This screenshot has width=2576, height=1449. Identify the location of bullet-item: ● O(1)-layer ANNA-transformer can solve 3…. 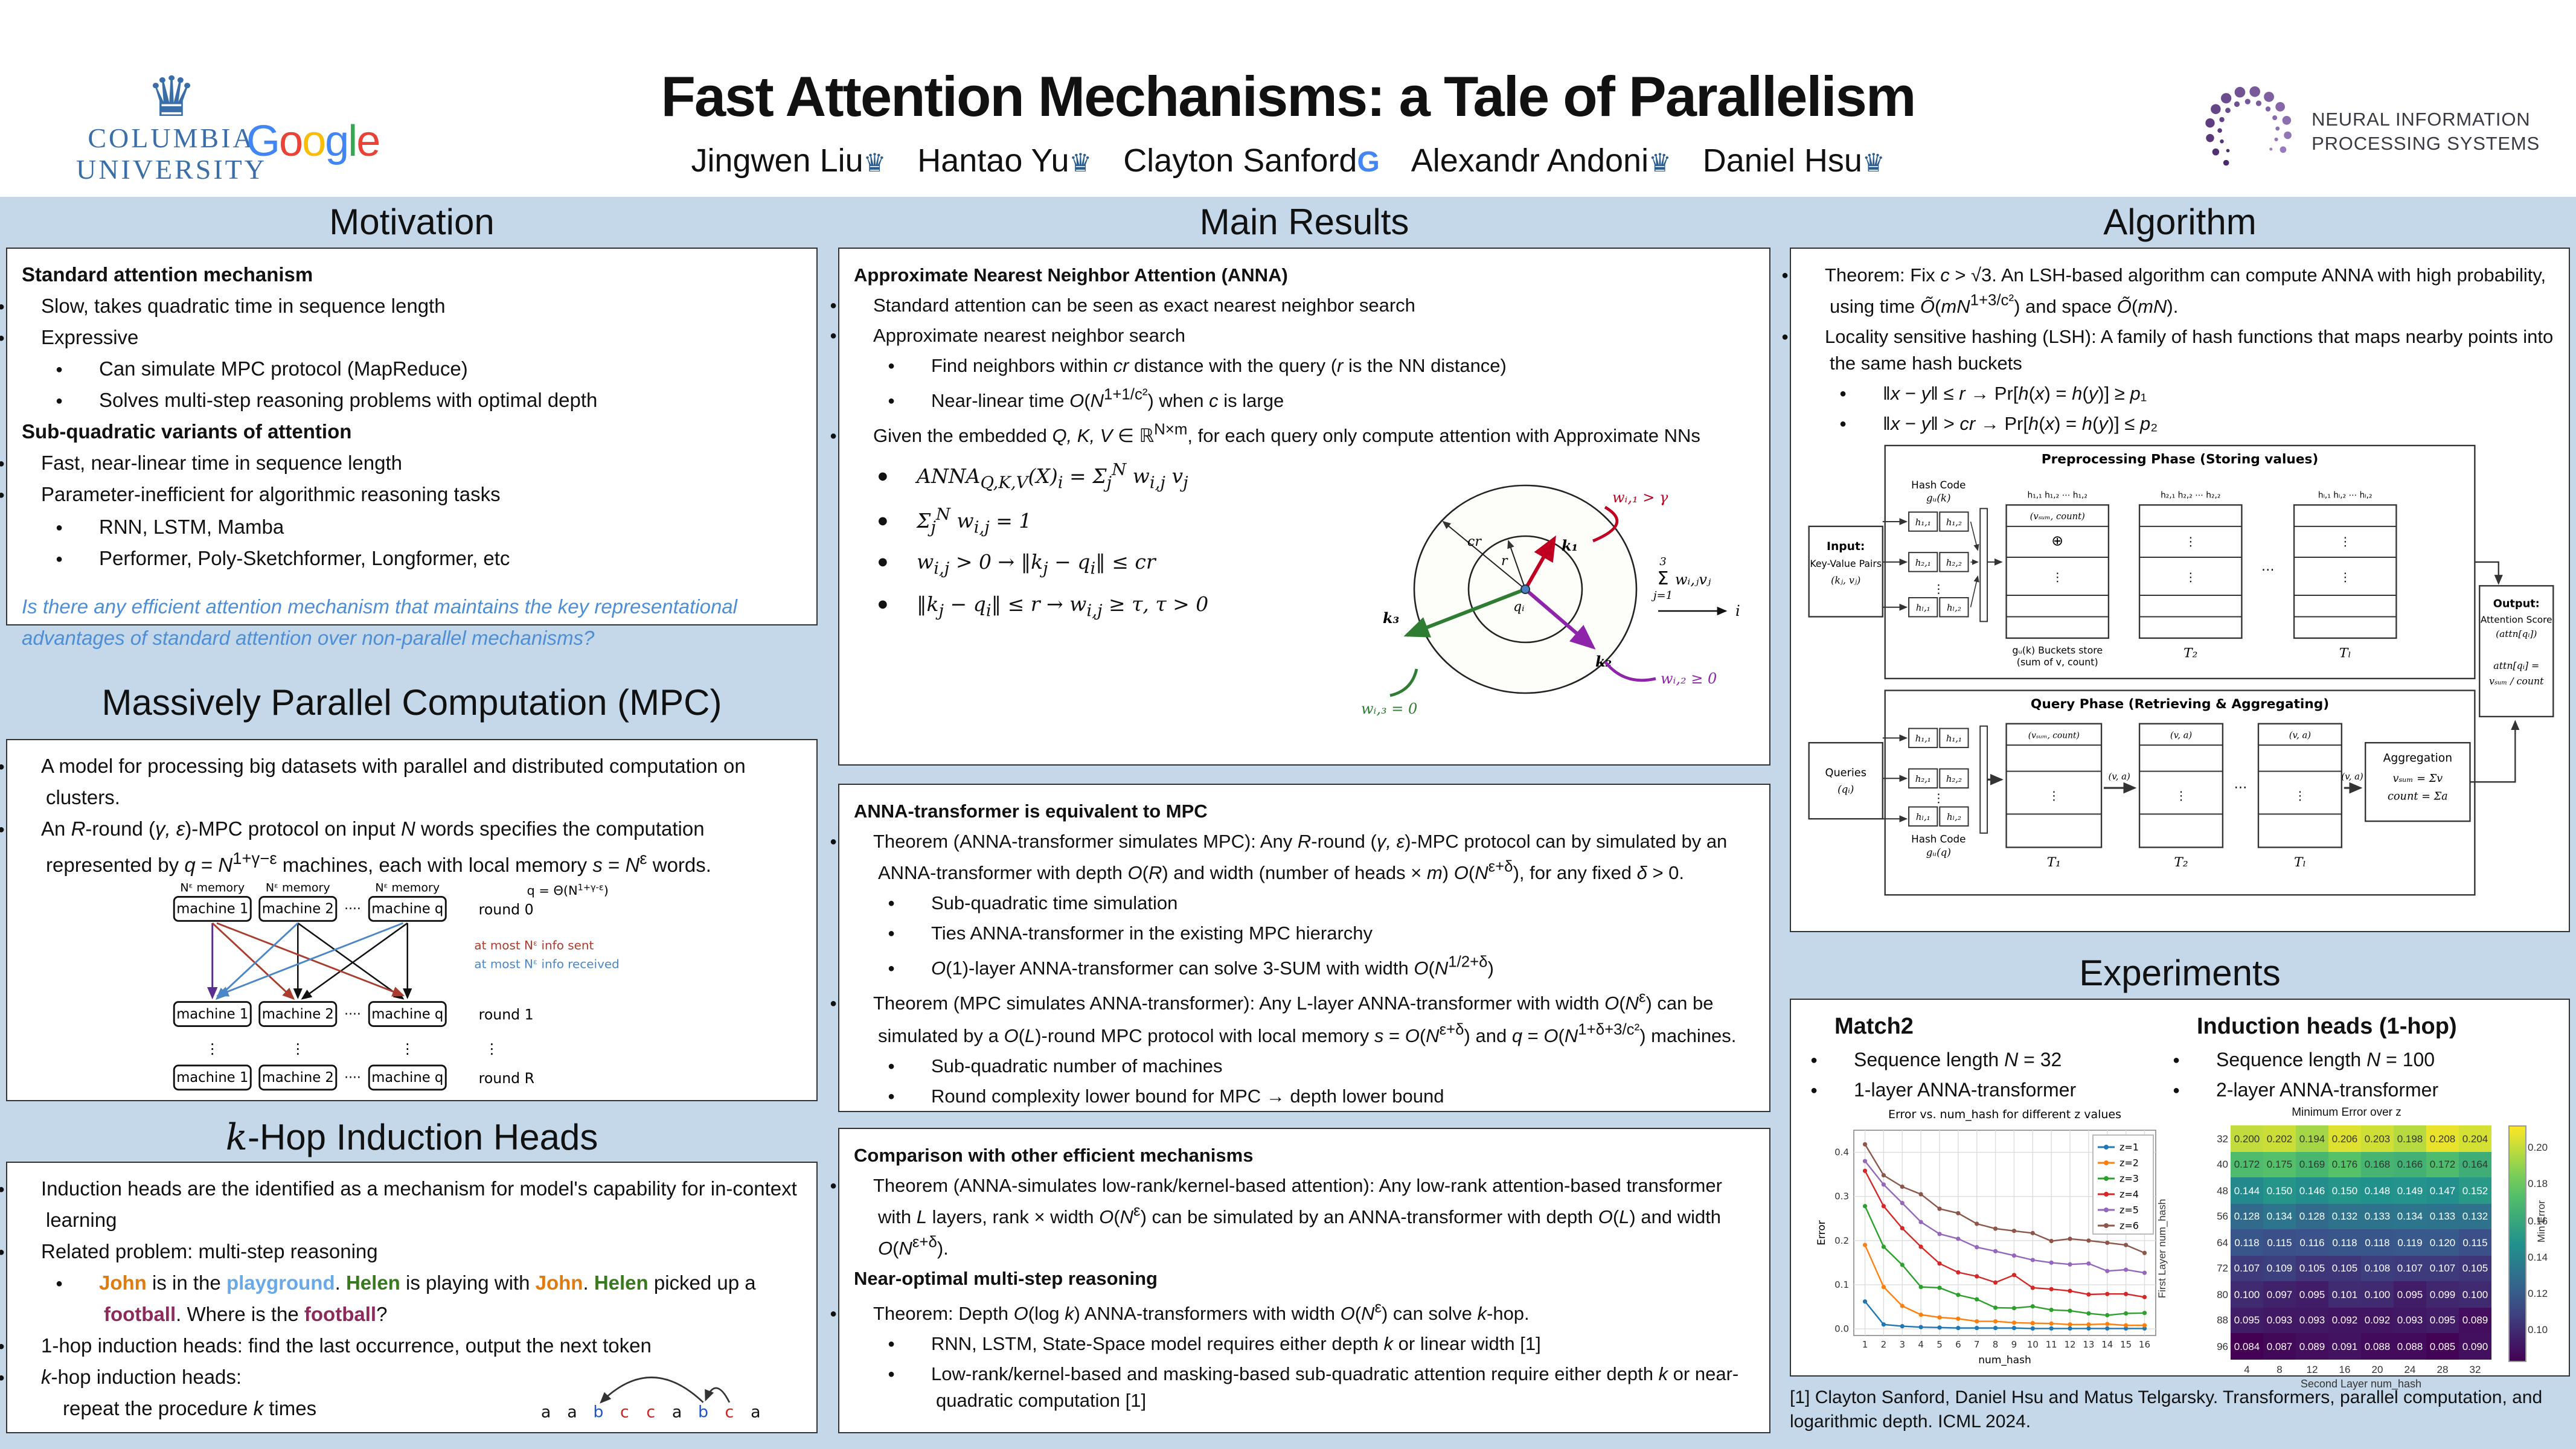
(1191, 967).